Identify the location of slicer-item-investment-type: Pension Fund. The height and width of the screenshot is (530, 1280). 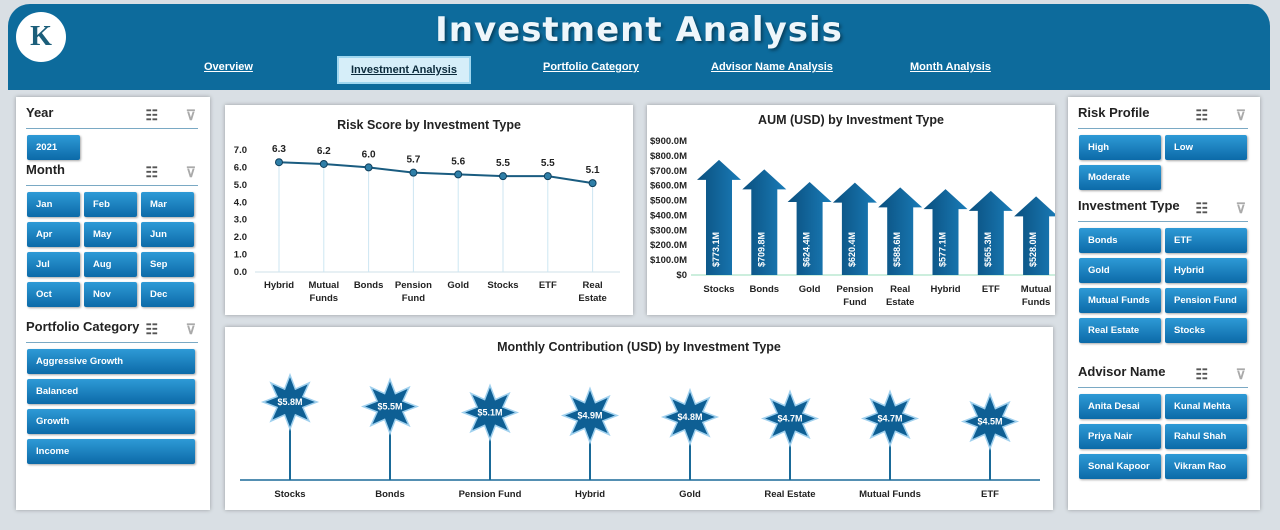
(1206, 300).